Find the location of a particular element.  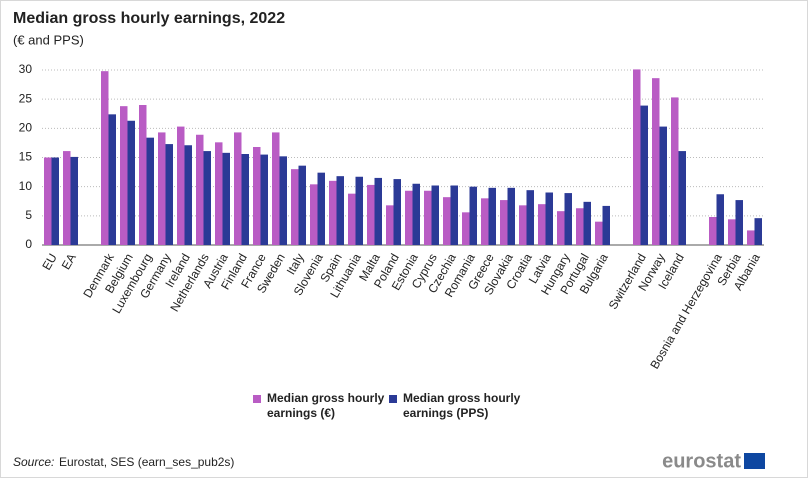

y-tick-label: 25 is located at coordinates (26, 98).